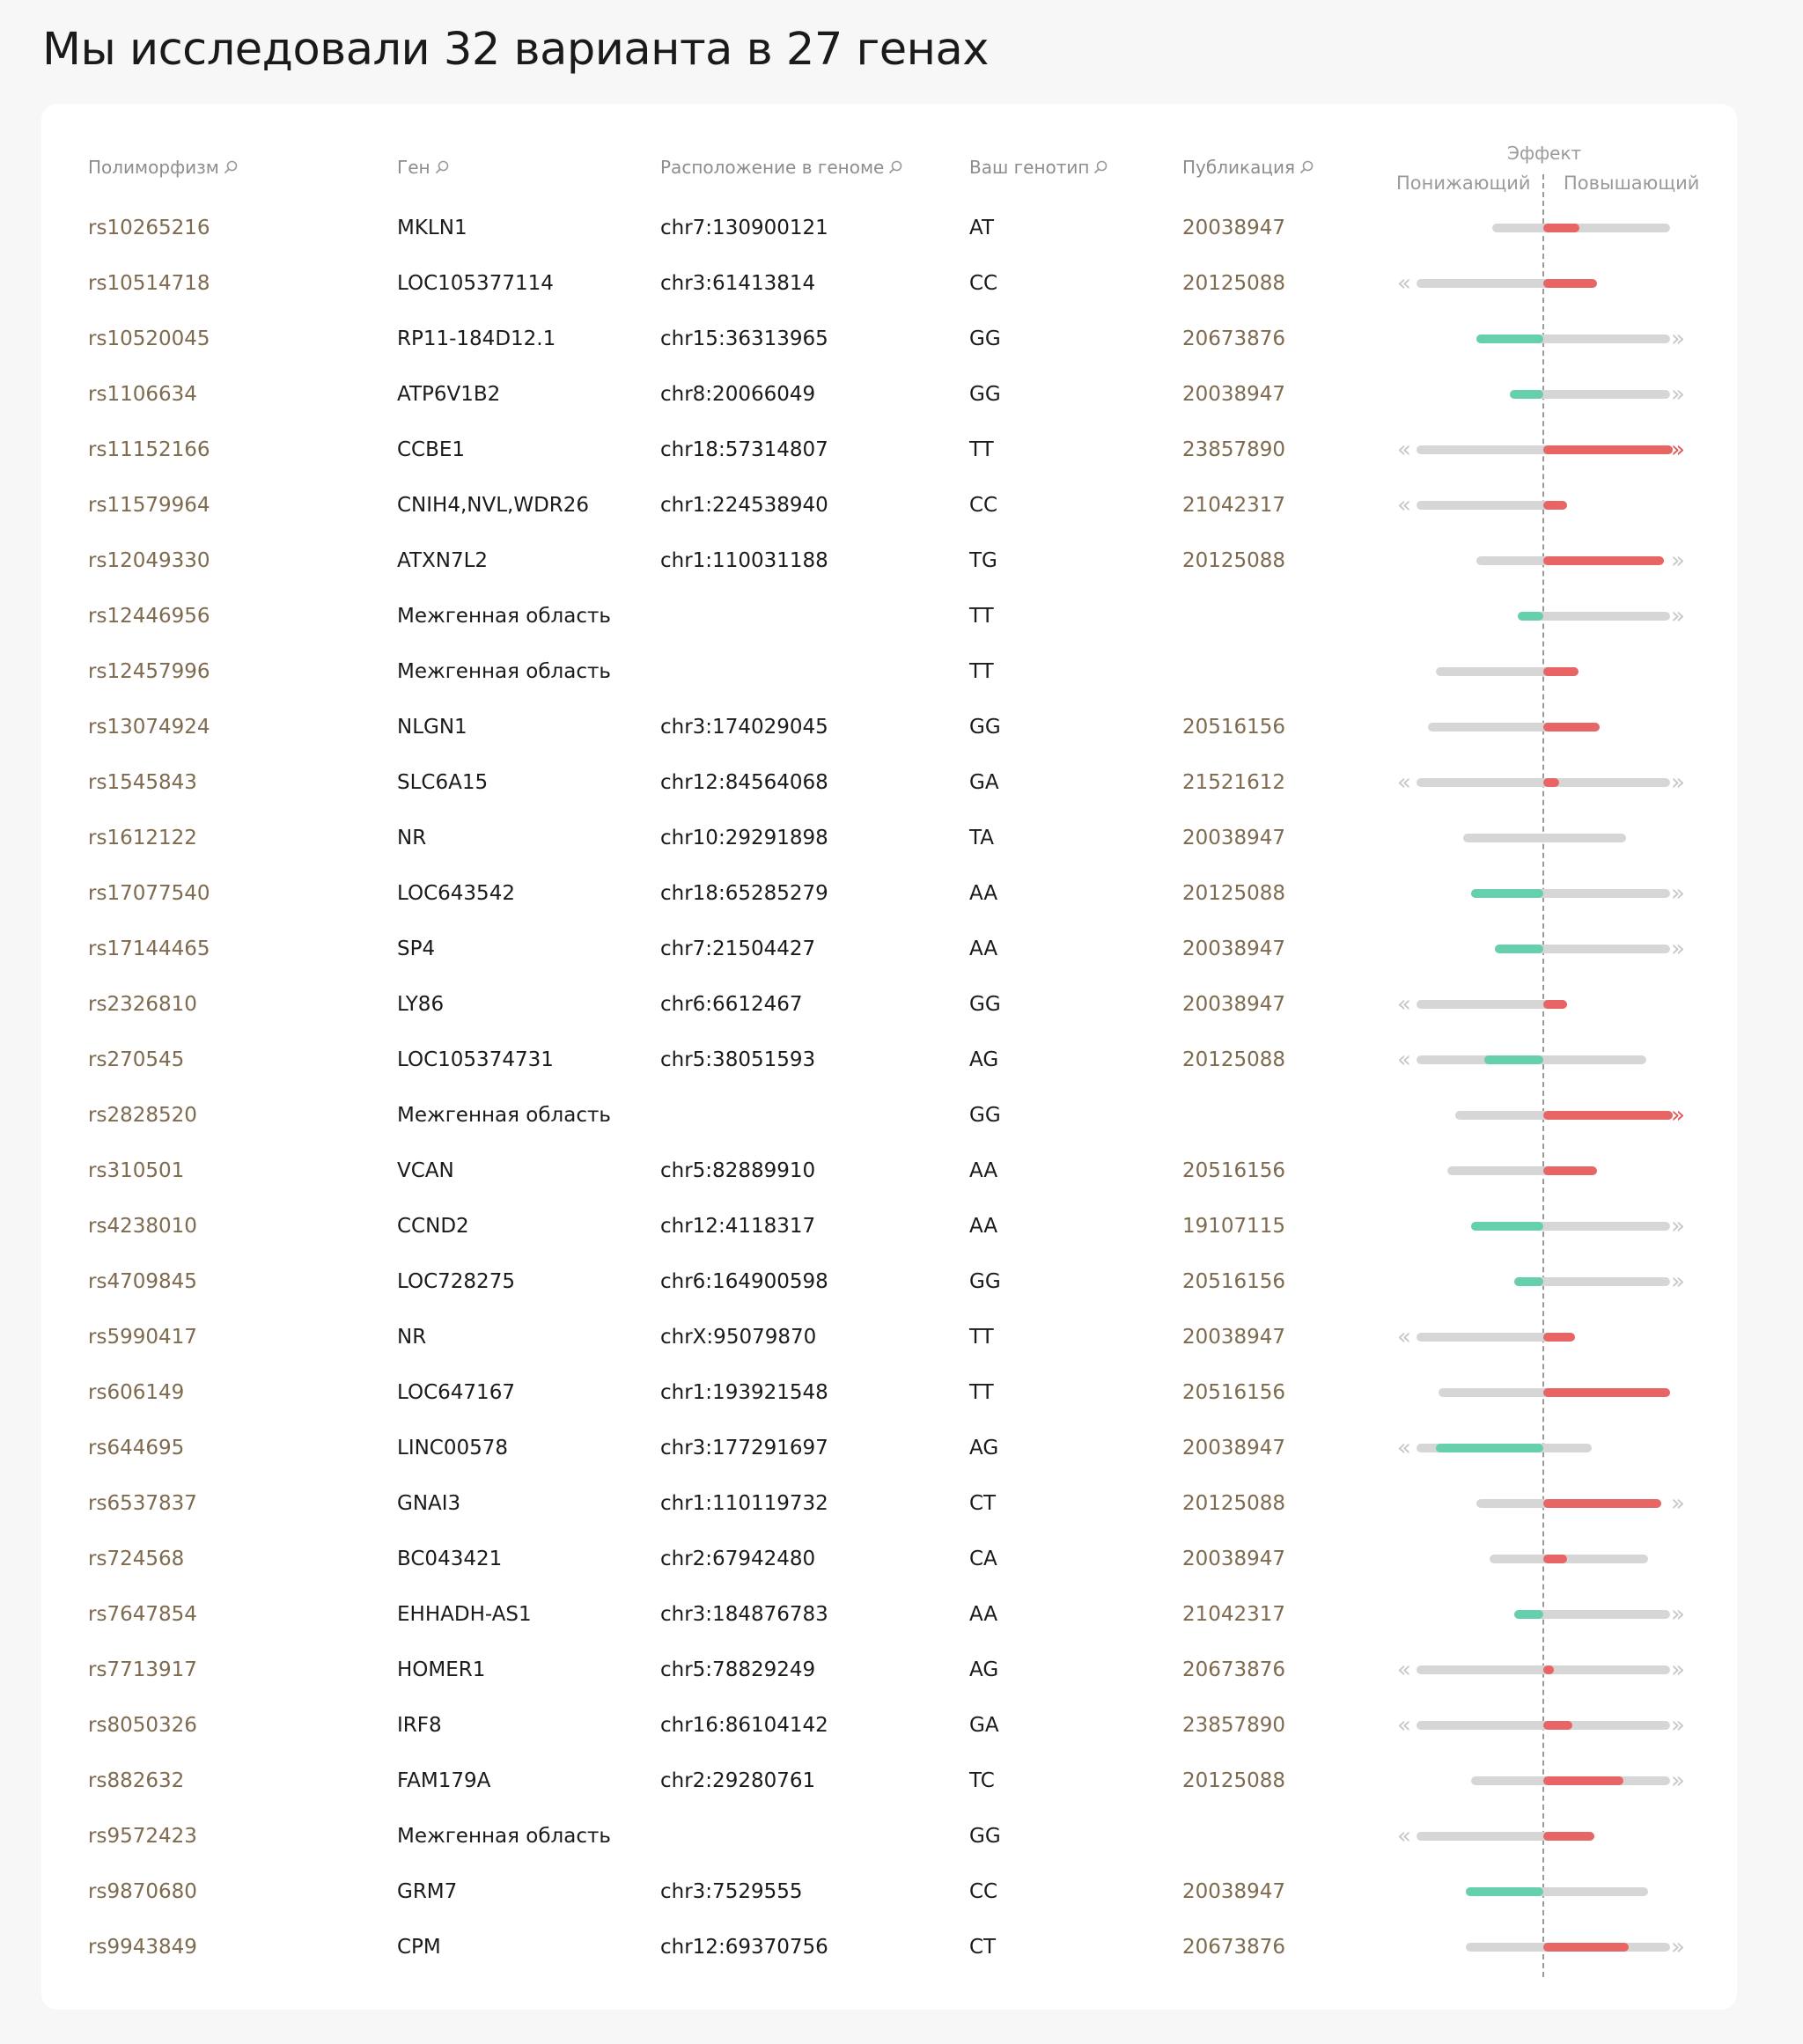 The width and height of the screenshot is (1803, 2044). What do you see at coordinates (432, 727) in the screenshot?
I see `gene-cell: NLGN1` at bounding box center [432, 727].